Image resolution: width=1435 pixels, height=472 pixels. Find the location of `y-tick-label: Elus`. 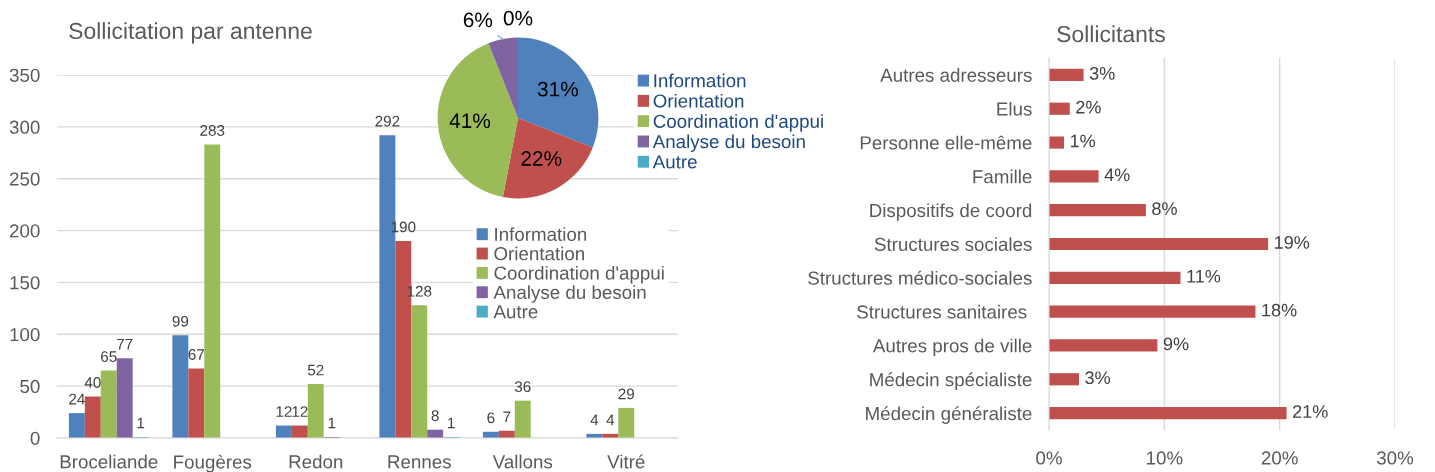

y-tick-label: Elus is located at coordinates (1014, 108).